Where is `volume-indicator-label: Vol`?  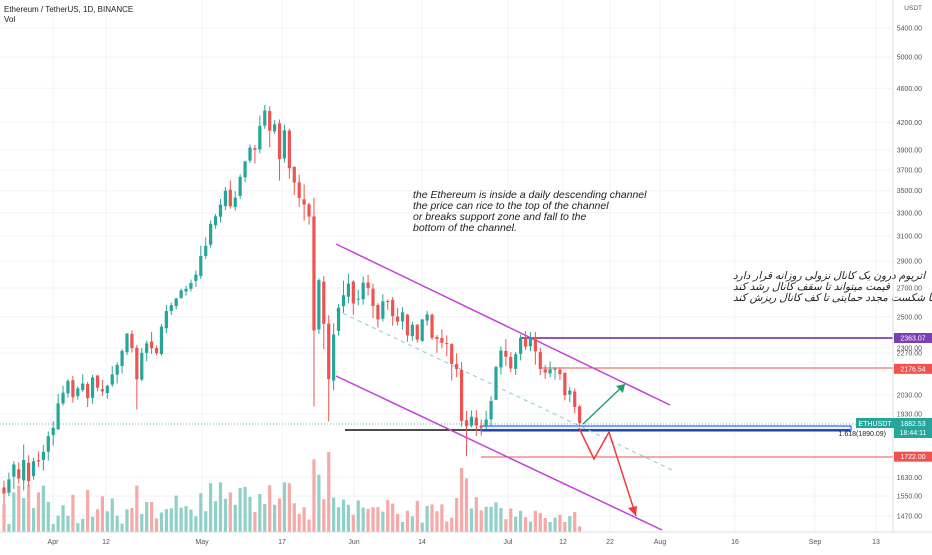 volume-indicator-label: Vol is located at coordinates (9, 19).